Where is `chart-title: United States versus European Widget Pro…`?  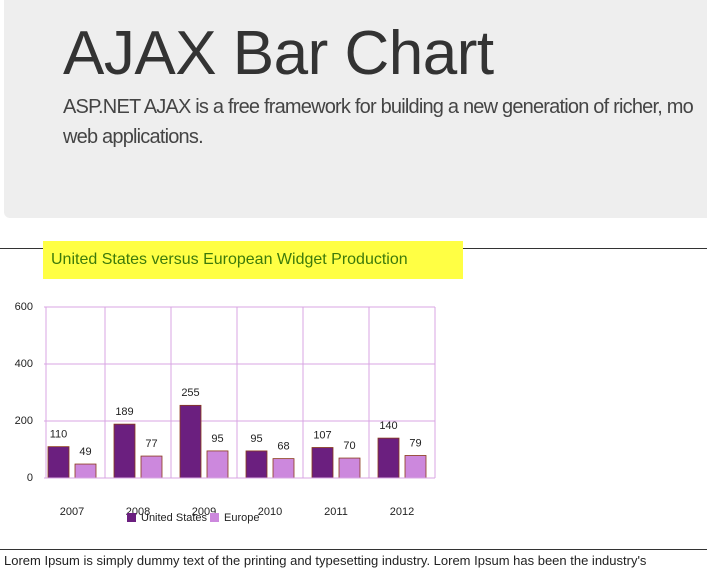 chart-title: United States versus European Widget Pro… is located at coordinates (229, 259).